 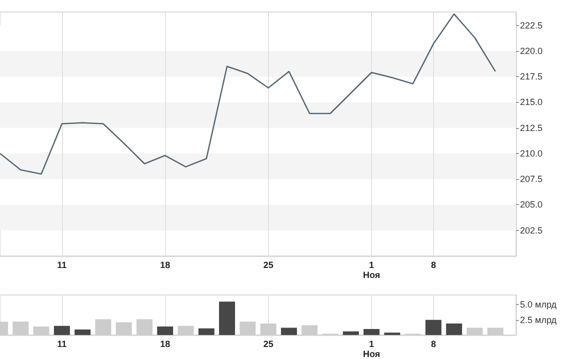 I want to click on y-tick-label: 5.0 млрд, so click(x=539, y=305).